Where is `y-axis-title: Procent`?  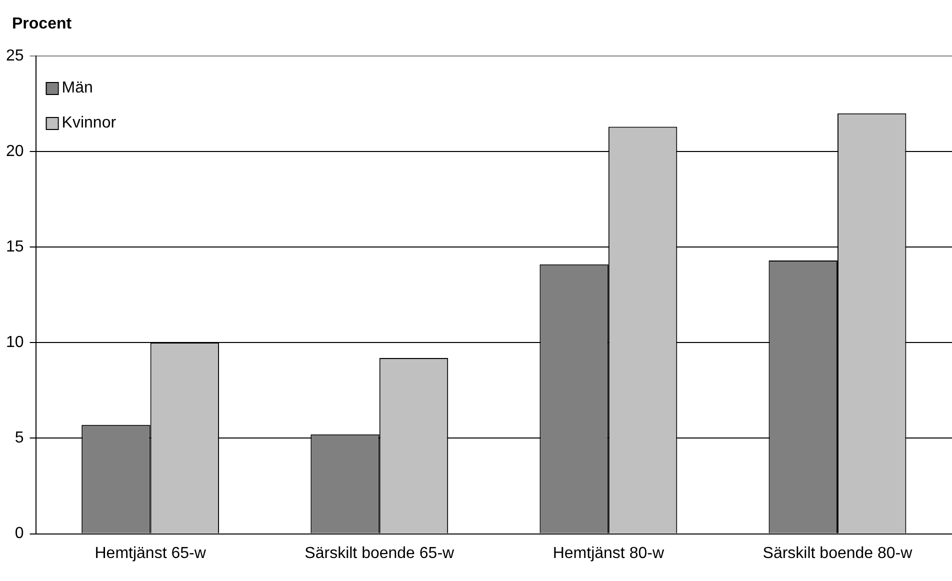
y-axis-title: Procent is located at coordinates (42, 23).